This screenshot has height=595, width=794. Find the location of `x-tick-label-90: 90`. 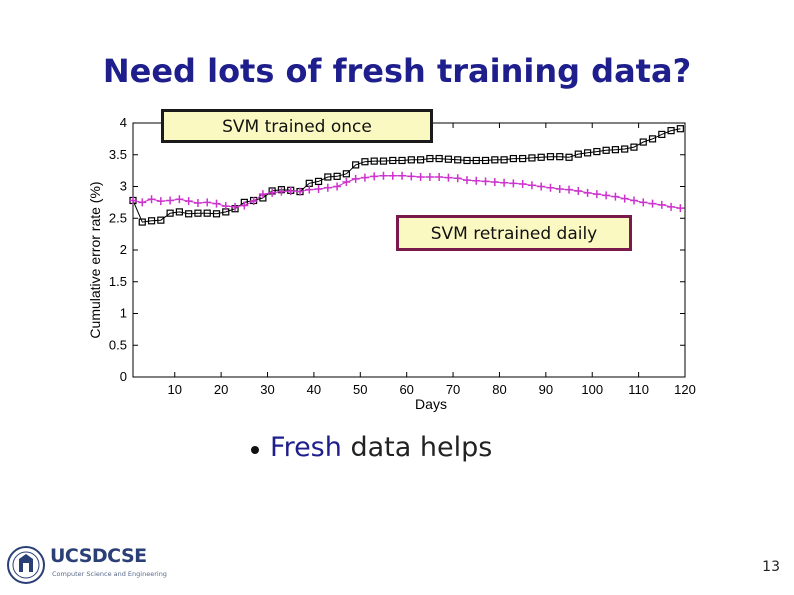

x-tick-label-90: 90 is located at coordinates (546, 389).